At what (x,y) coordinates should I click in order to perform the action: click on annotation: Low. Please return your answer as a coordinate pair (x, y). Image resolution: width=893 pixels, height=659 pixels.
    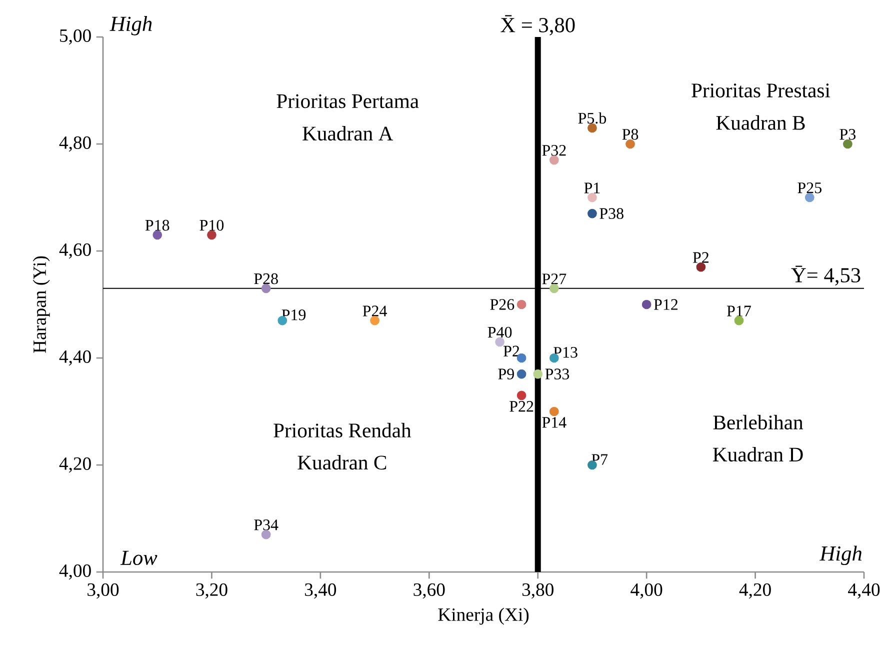
    Looking at the image, I should click on (139, 558).